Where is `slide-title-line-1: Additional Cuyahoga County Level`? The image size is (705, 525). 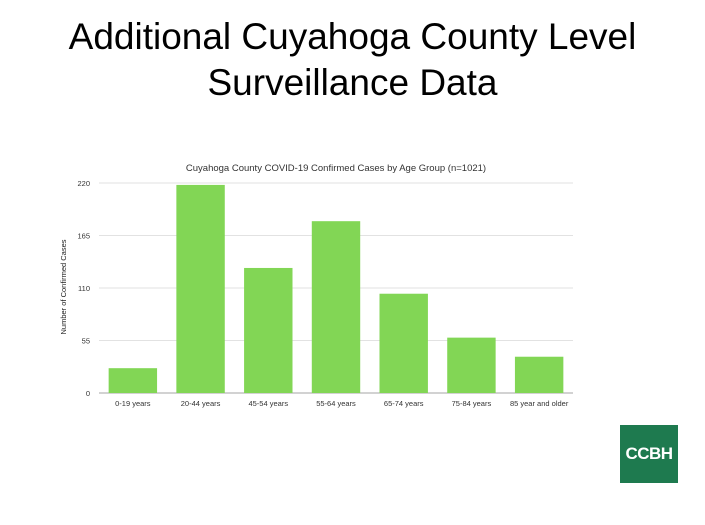
slide-title-line-1: Additional Cuyahoga County Level is located at coordinates (352, 36).